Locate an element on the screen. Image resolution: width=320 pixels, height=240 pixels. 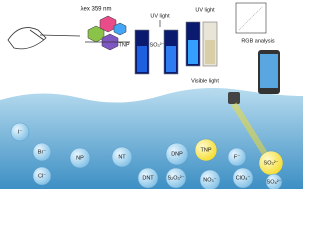
analyte-label: F⁻ is located at coordinates (237, 157).